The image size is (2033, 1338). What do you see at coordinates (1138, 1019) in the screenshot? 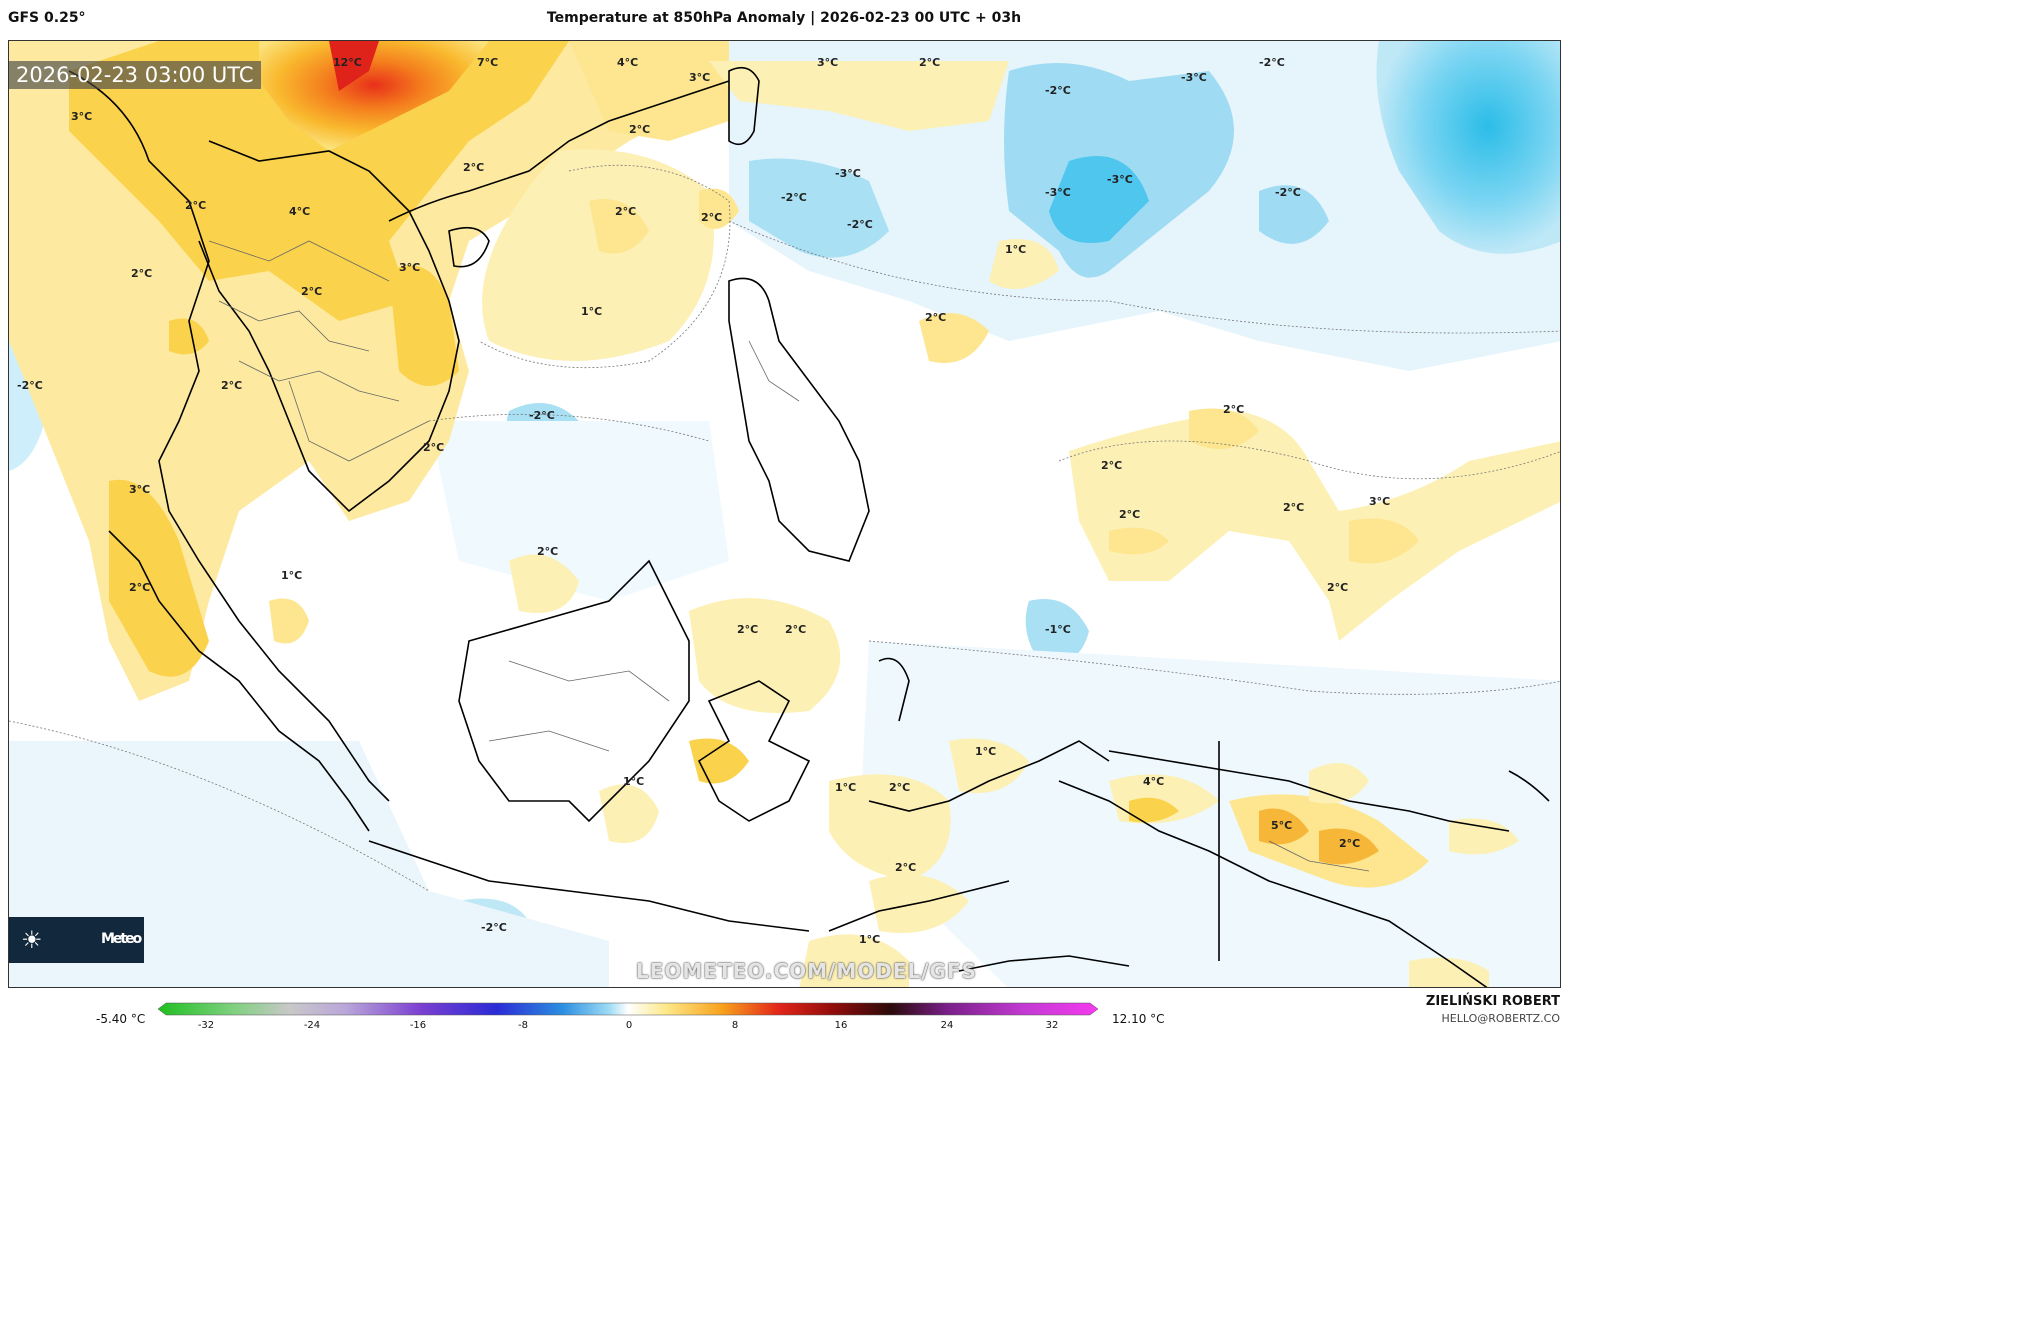
I see `colorbar-max-label: 12.10 °C` at bounding box center [1138, 1019].